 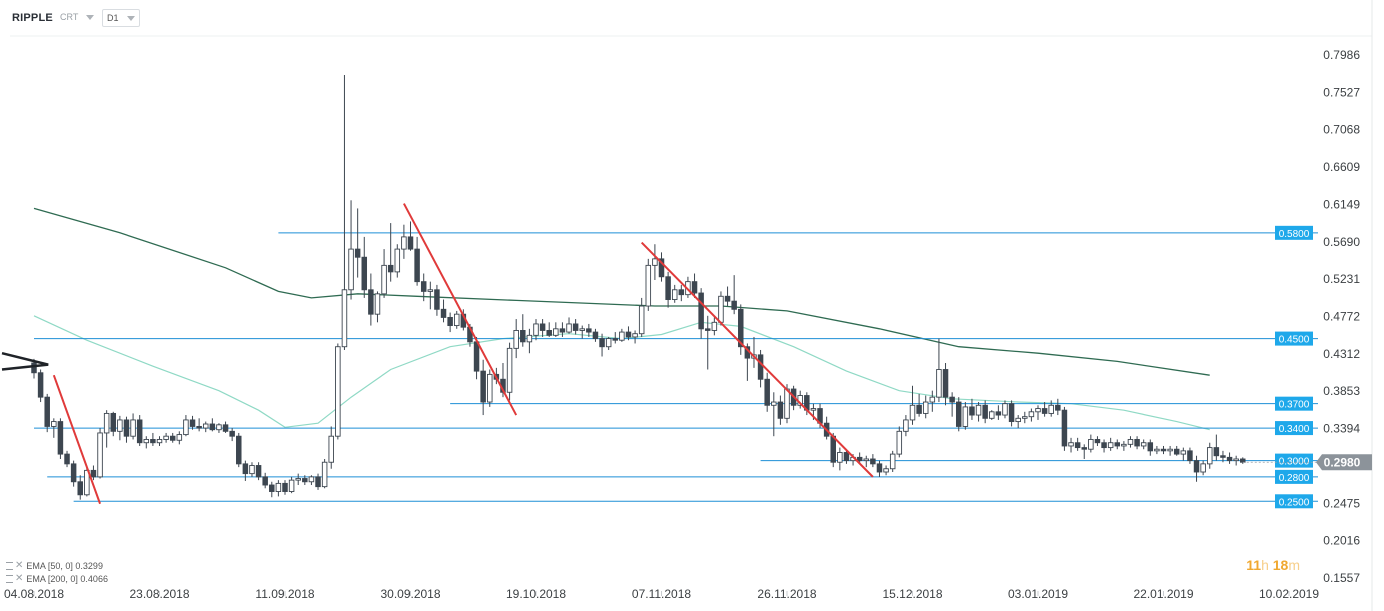 I want to click on trend-line, so click(x=460, y=309).